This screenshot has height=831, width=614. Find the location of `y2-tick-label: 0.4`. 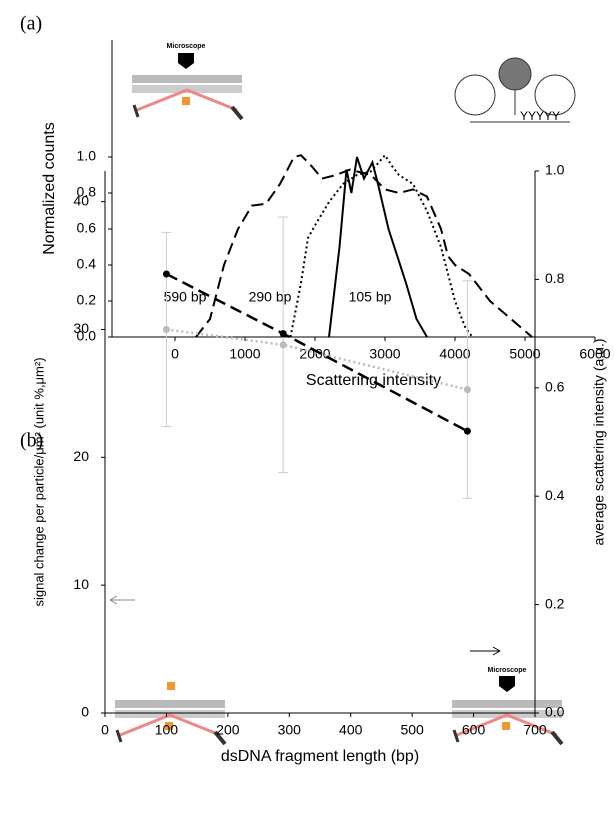

y2-tick-label: 0.4 is located at coordinates (555, 495).